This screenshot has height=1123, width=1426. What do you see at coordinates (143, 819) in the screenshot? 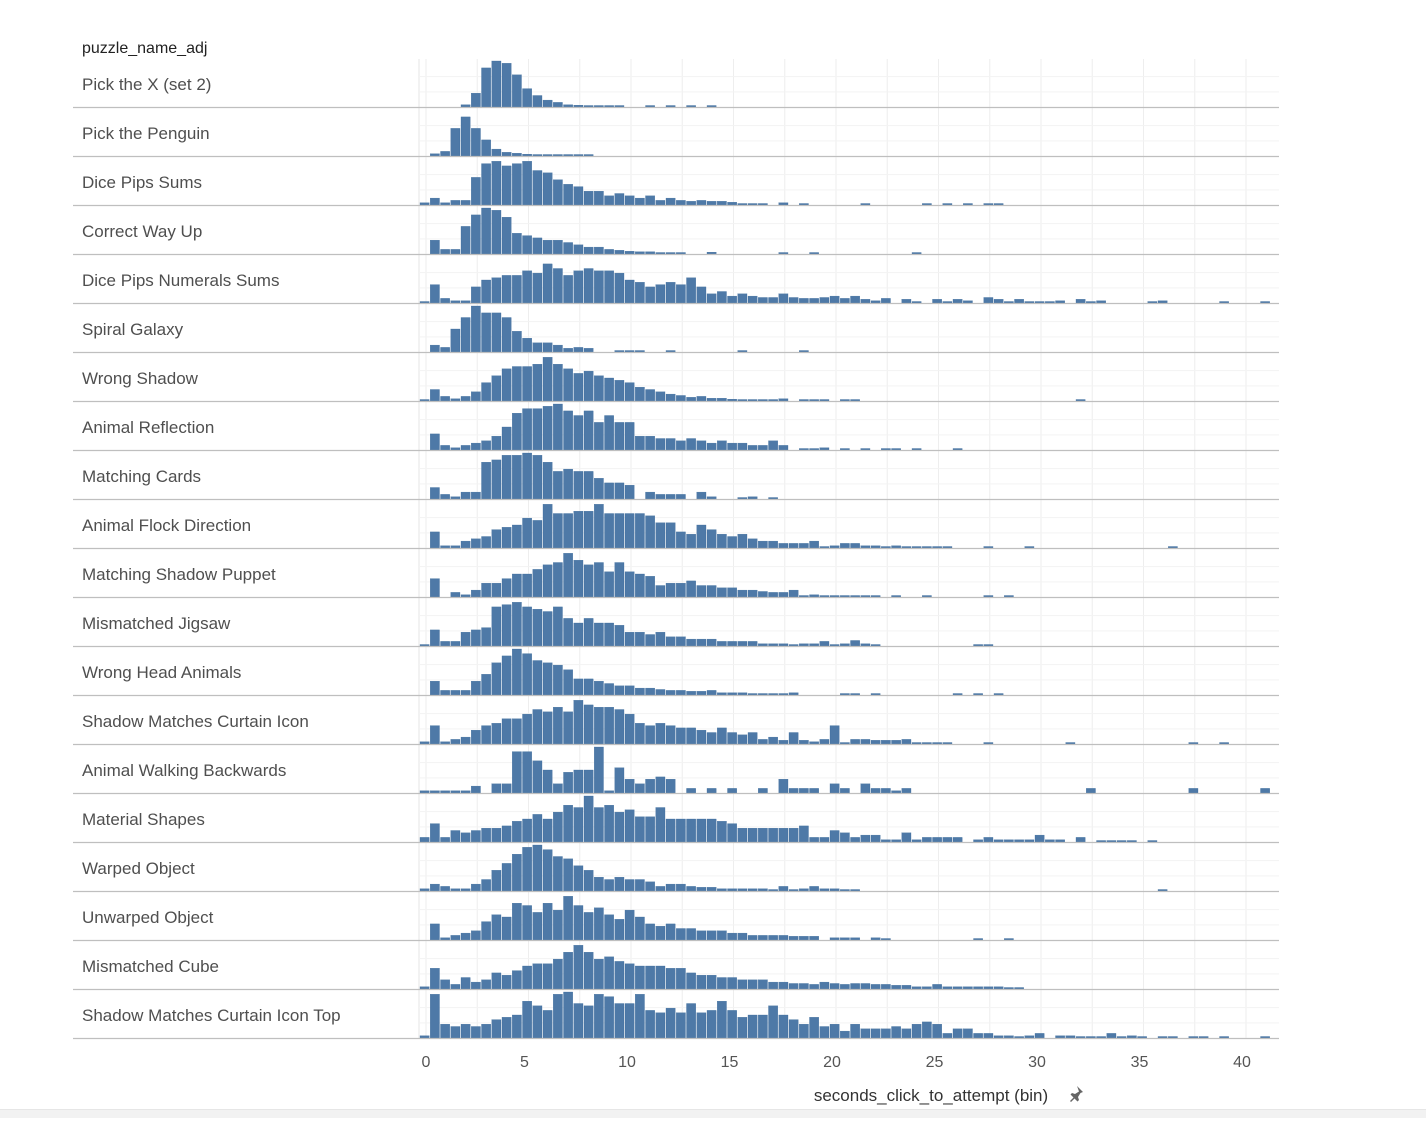
I see `row-label: Material Shapes` at bounding box center [143, 819].